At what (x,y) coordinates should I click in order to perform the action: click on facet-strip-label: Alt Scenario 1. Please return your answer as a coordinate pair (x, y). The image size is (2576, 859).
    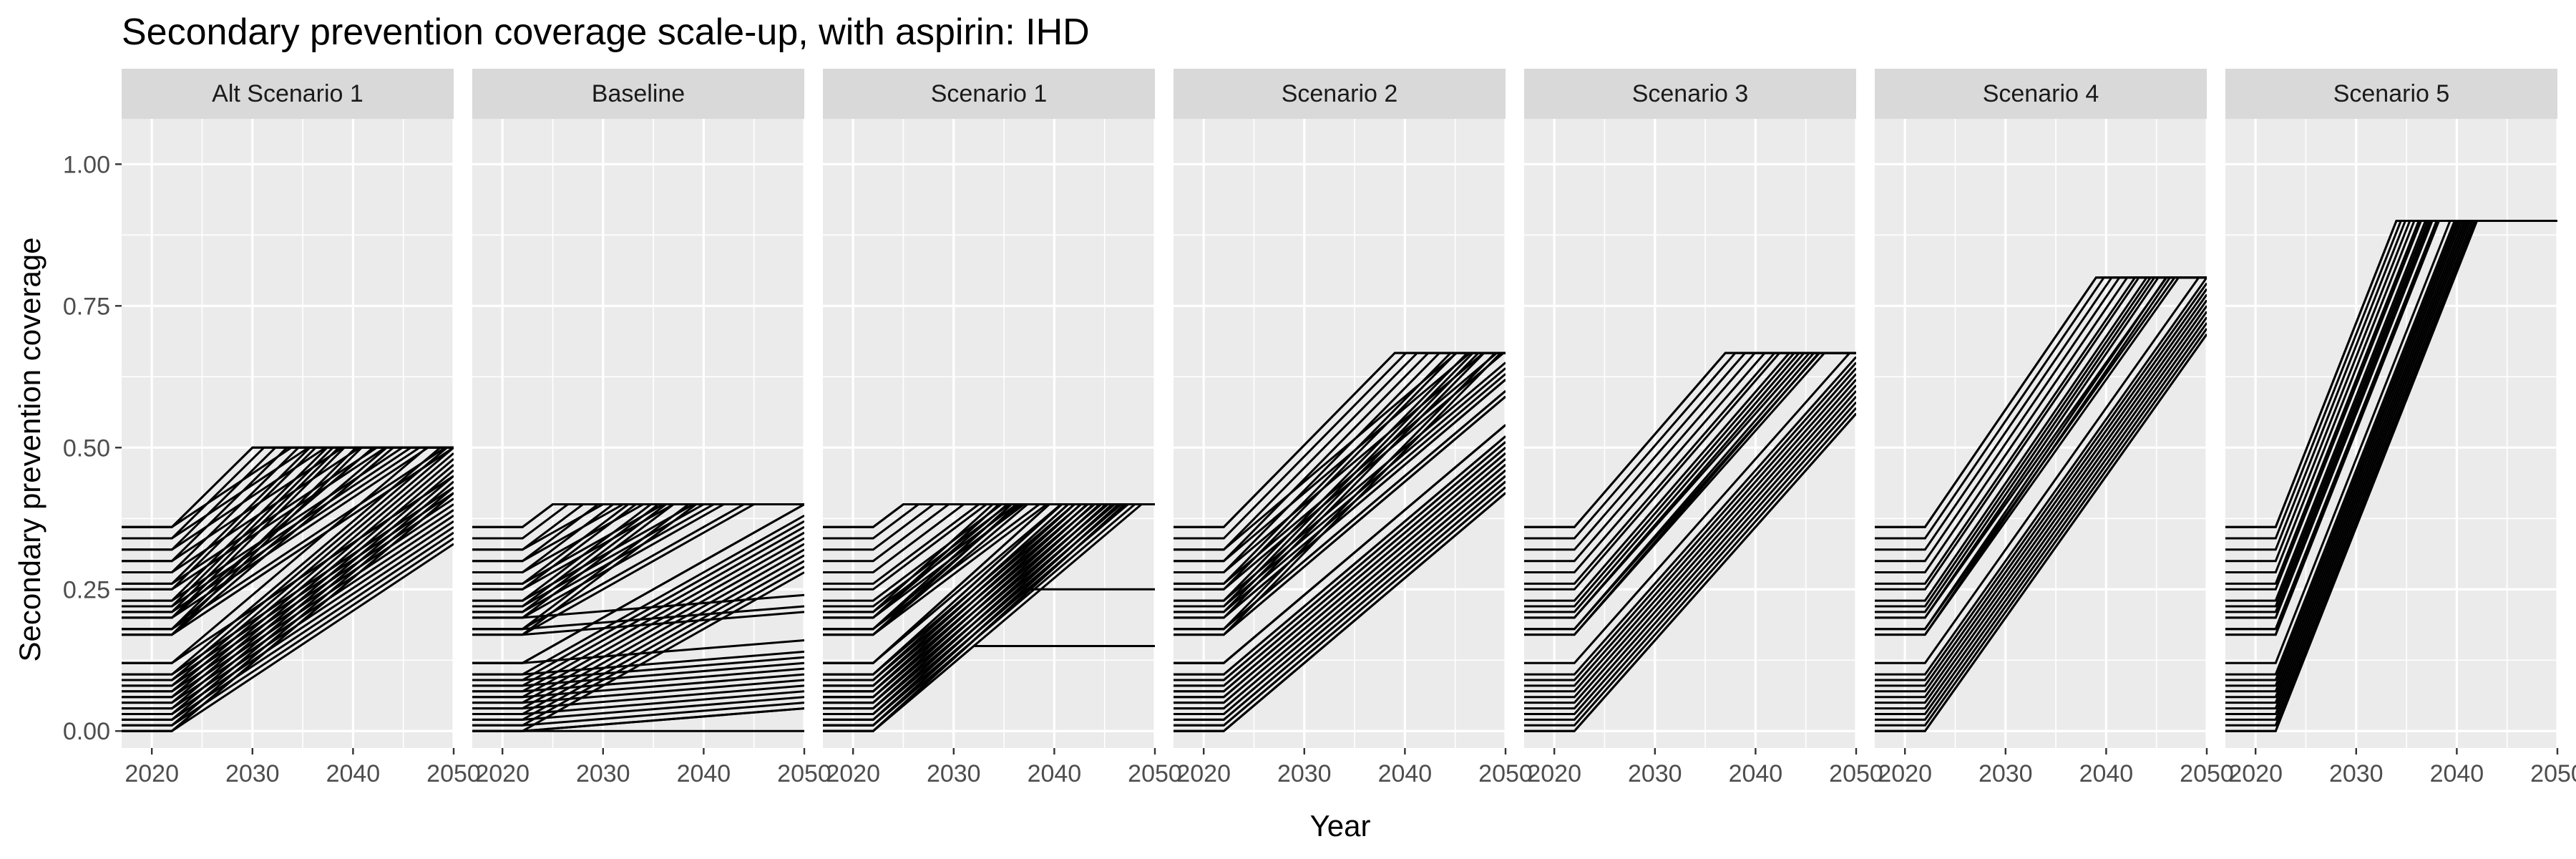
    Looking at the image, I should click on (288, 93).